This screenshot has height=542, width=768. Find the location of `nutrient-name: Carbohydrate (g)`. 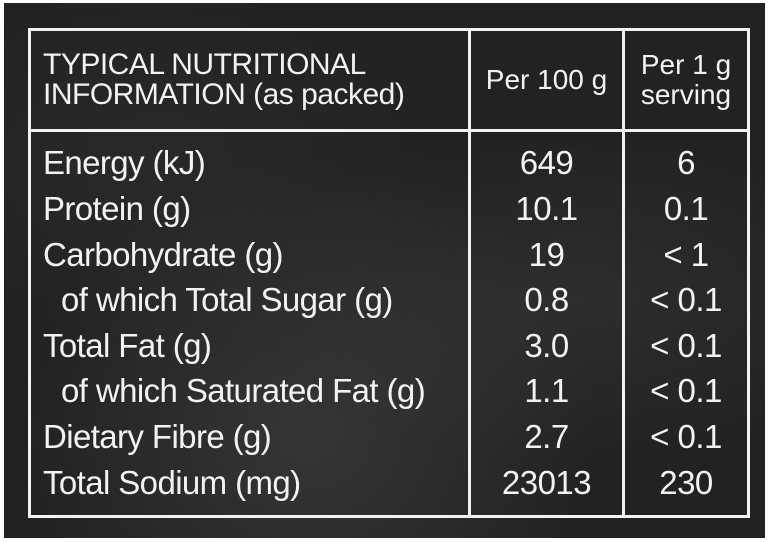

nutrient-name: Carbohydrate (g) is located at coordinates (249, 254).